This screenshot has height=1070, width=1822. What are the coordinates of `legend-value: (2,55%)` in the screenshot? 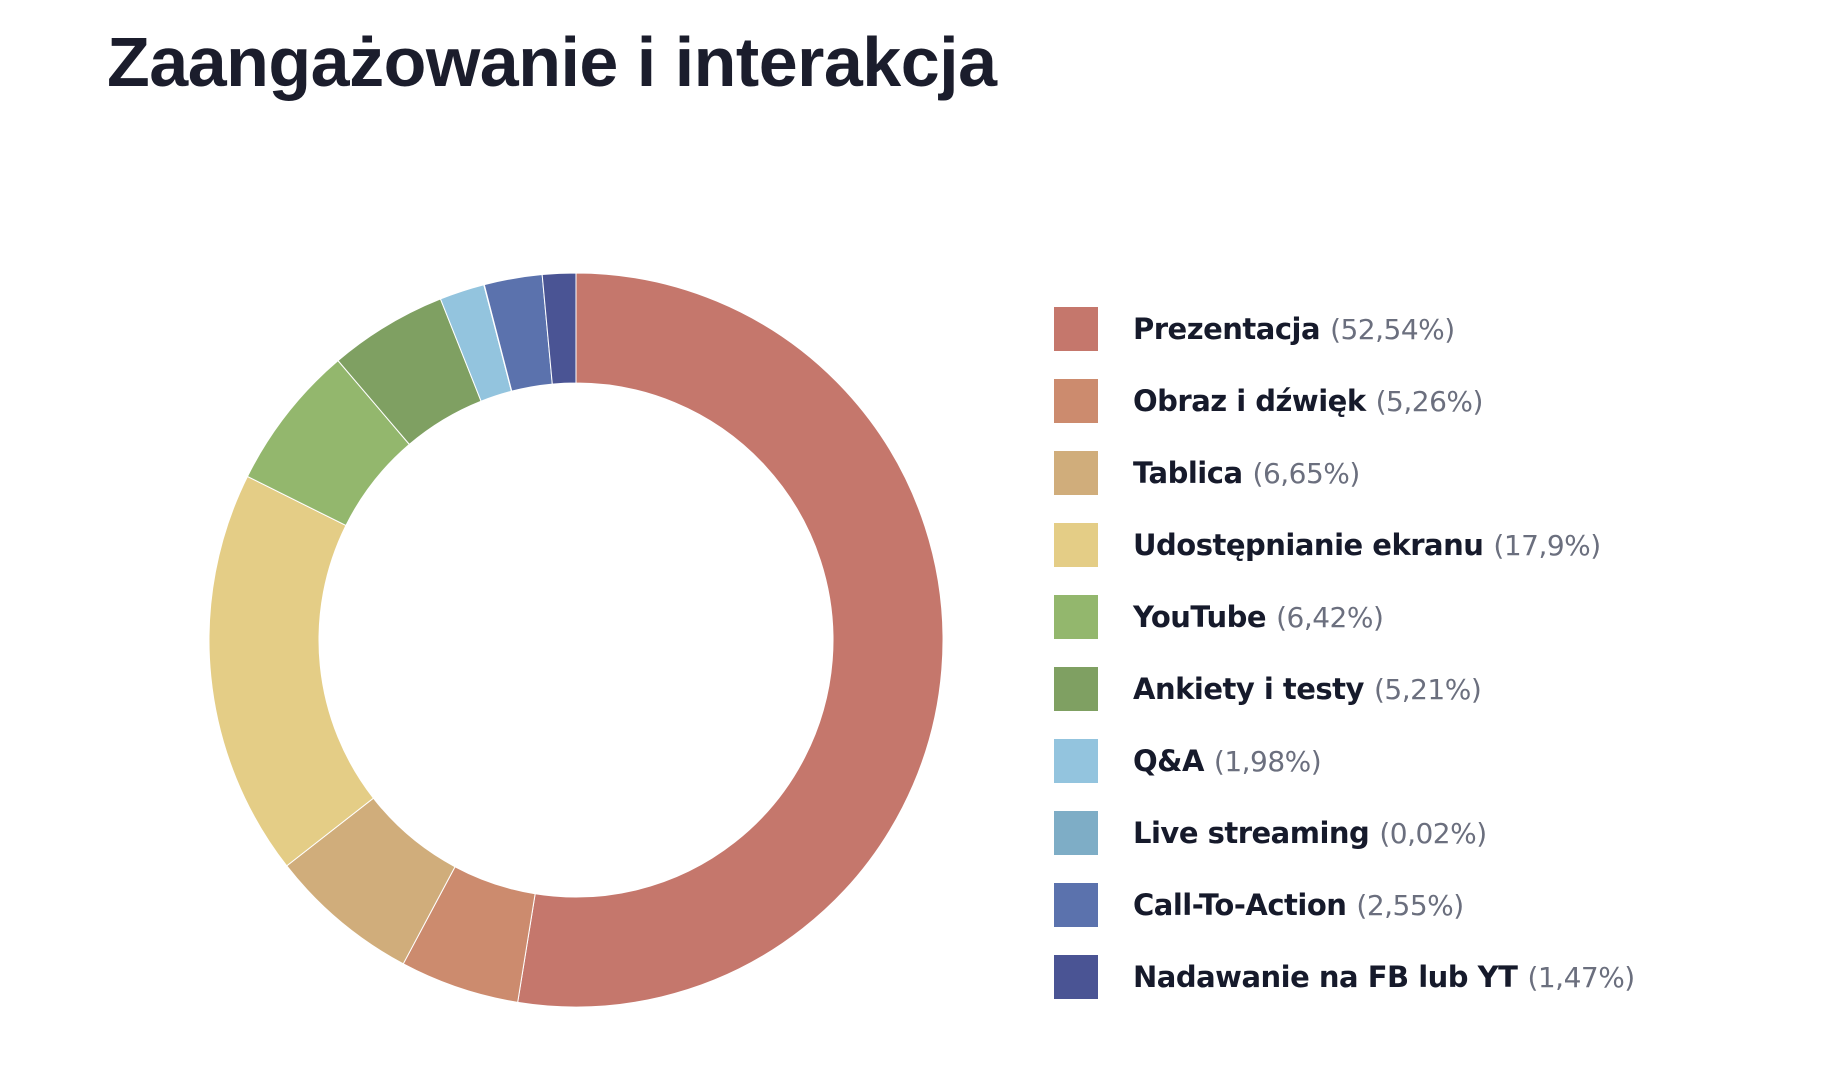 It's located at (1410, 905).